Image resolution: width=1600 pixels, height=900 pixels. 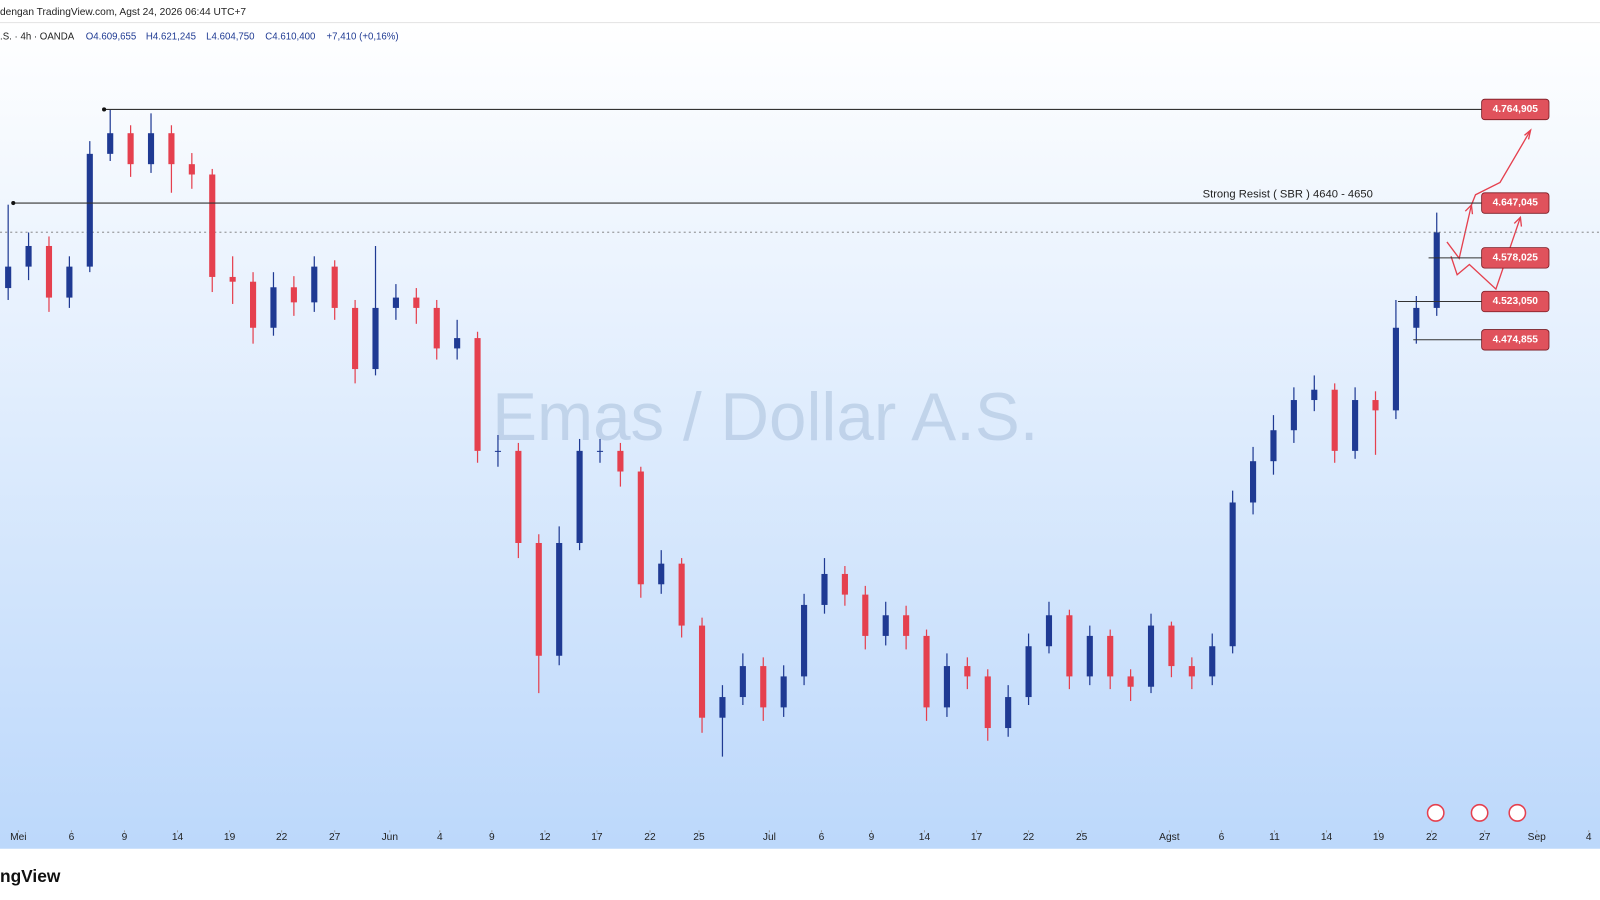 I want to click on ohlc-open: O4.609,655, so click(x=111, y=36).